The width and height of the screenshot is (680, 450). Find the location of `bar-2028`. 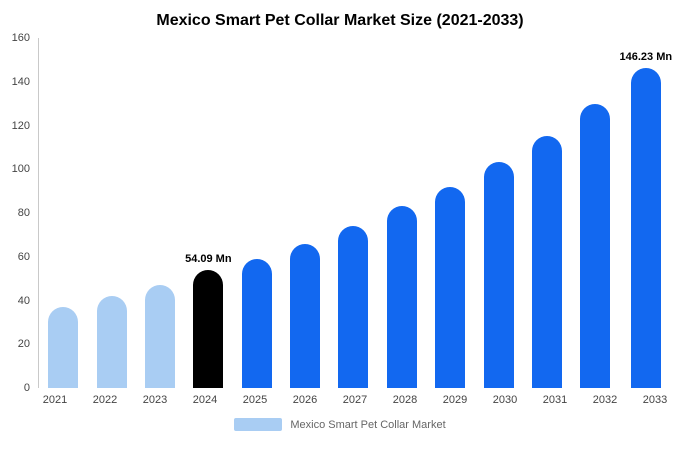

bar-2028 is located at coordinates (401, 297).